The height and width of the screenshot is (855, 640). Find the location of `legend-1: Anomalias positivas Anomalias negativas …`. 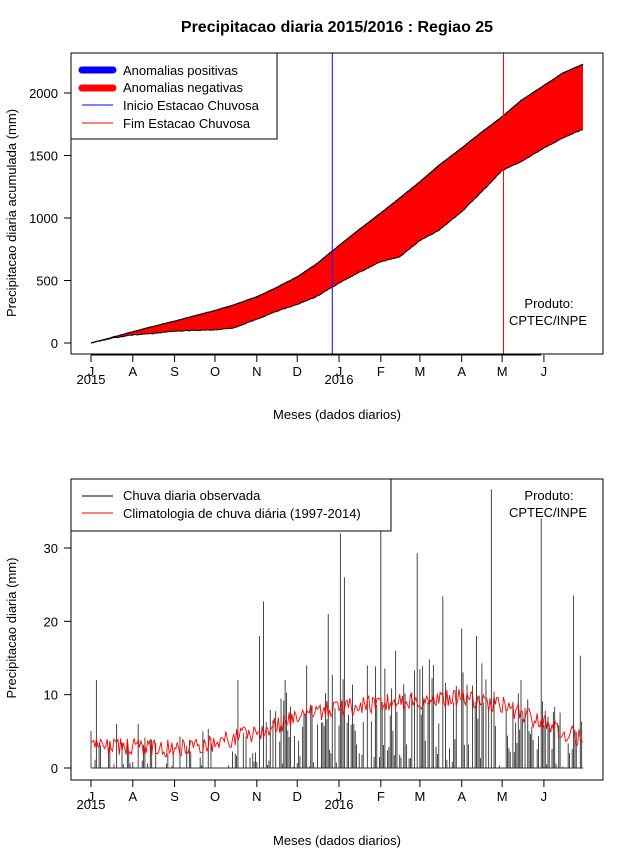

legend-1: Anomalias positivas Anomalias negativas … is located at coordinates (174, 96).